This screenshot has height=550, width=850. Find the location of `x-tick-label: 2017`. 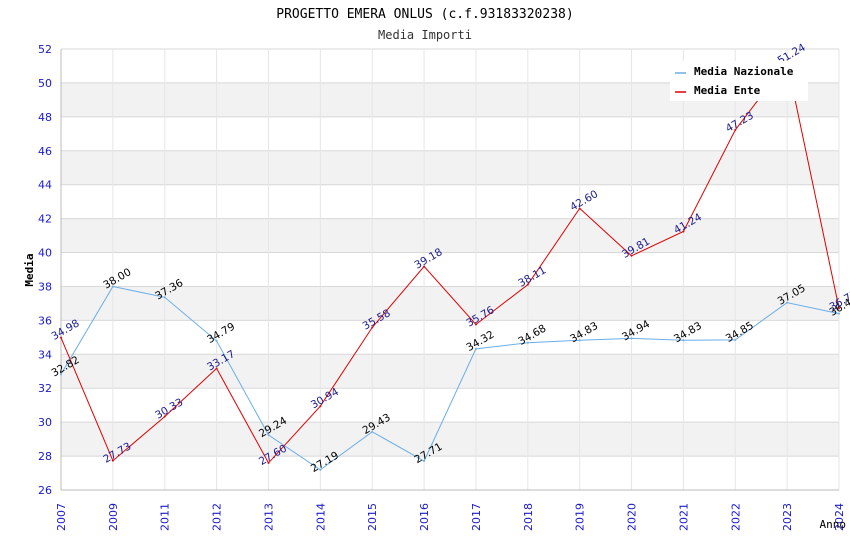

x-tick-label: 2017 is located at coordinates (476, 517).